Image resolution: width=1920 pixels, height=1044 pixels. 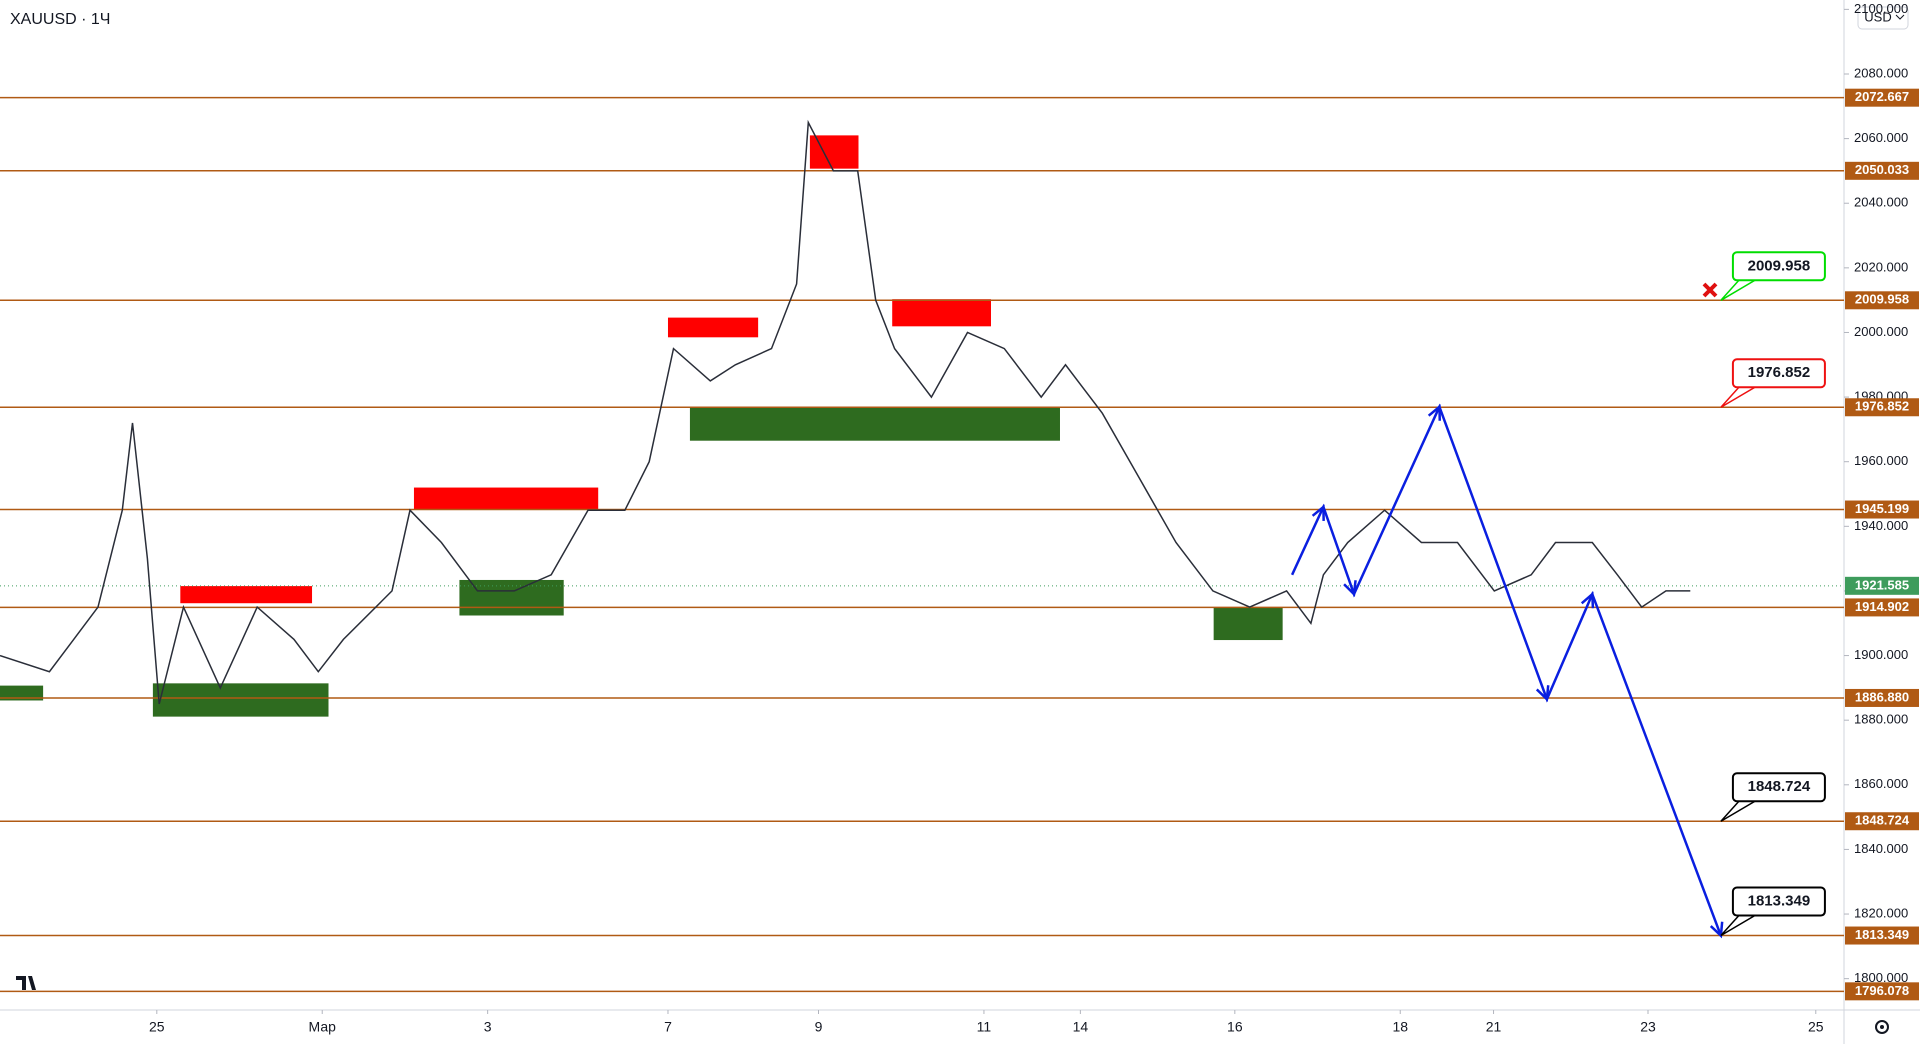 What do you see at coordinates (1881, 331) in the screenshot?
I see `y-tick-label: 2000.000` at bounding box center [1881, 331].